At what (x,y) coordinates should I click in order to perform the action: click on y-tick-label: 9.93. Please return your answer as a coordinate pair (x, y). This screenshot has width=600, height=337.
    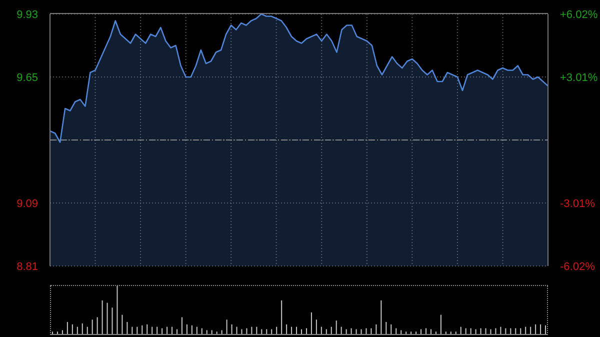
    Looking at the image, I should click on (27, 15).